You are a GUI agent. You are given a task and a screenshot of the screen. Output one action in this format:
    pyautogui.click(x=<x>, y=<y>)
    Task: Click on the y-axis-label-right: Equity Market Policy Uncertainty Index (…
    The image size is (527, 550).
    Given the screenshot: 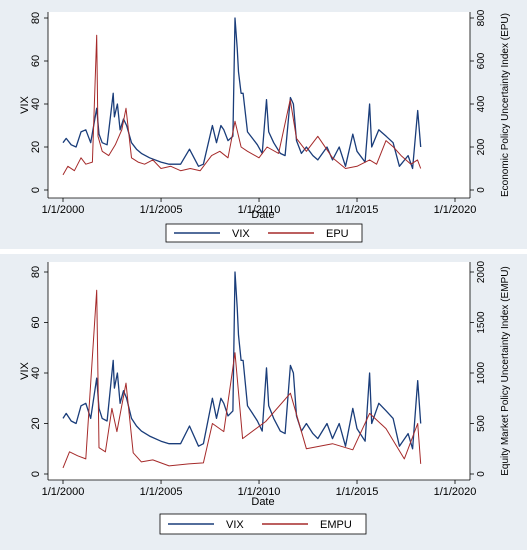 What is the action you would take?
    pyautogui.click(x=505, y=371)
    